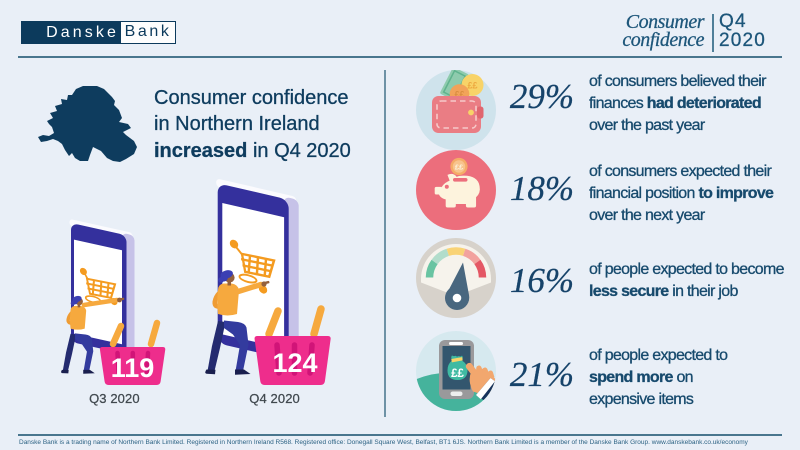 The image size is (800, 450). What do you see at coordinates (133, 368) in the screenshot?
I see `svg-text: 119` at bounding box center [133, 368].